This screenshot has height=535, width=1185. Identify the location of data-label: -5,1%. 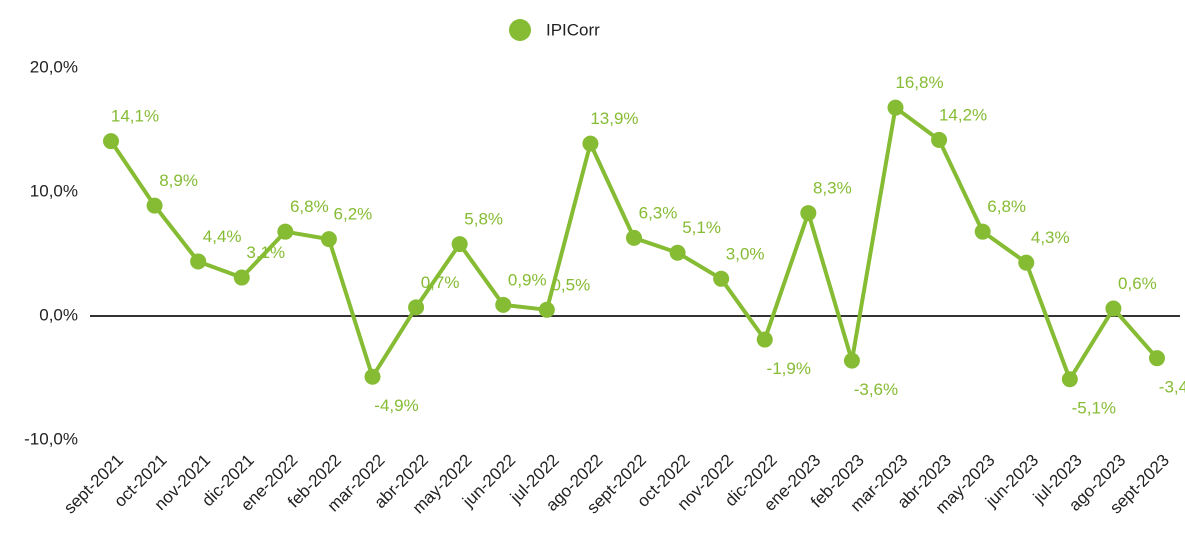
(1094, 408).